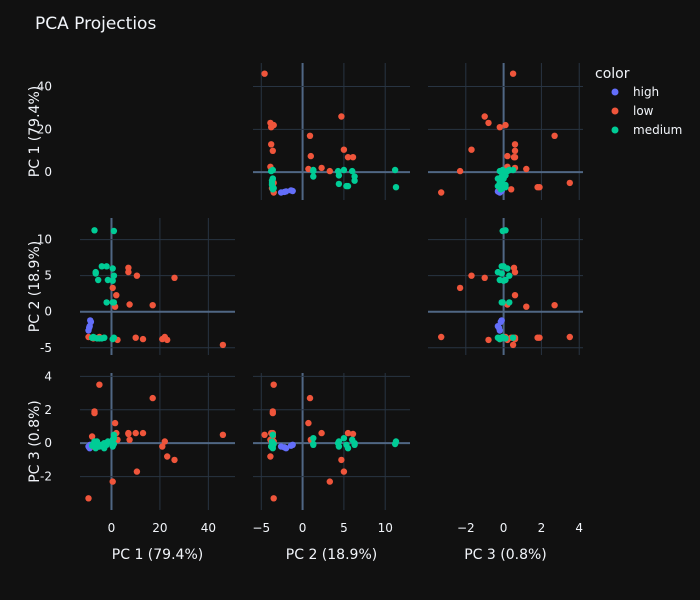  I want to click on x-tick-label: −5, so click(261, 528).